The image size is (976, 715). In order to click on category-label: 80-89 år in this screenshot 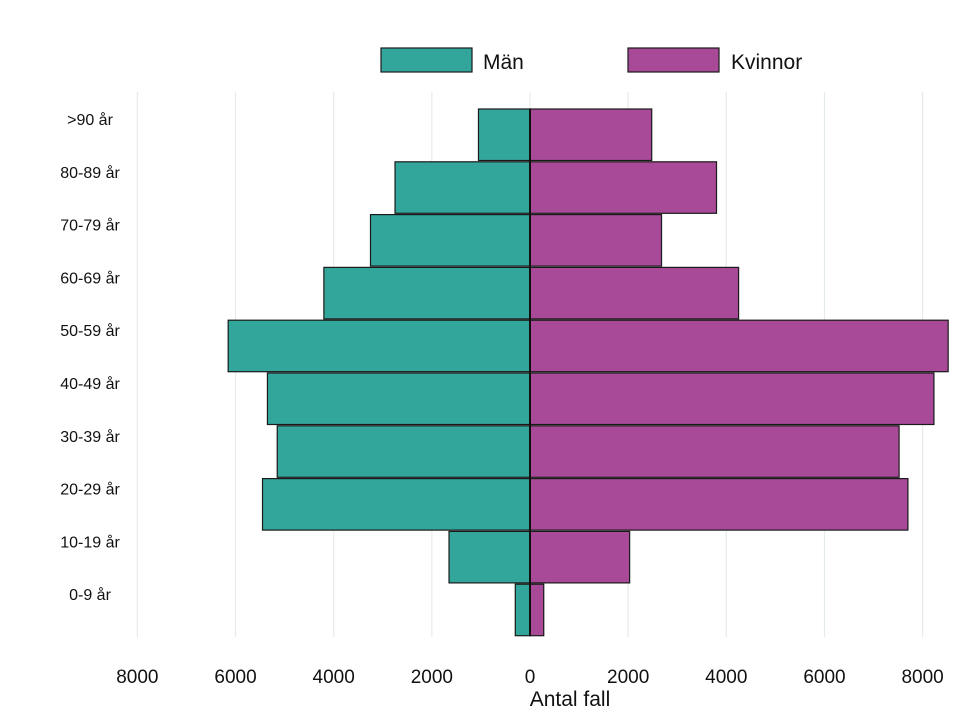, I will do `click(90, 173)`.